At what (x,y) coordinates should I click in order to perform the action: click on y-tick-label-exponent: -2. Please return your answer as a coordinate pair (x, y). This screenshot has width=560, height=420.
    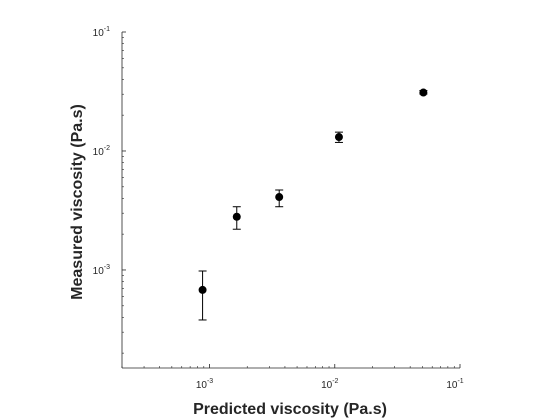
    Looking at the image, I should click on (107, 148).